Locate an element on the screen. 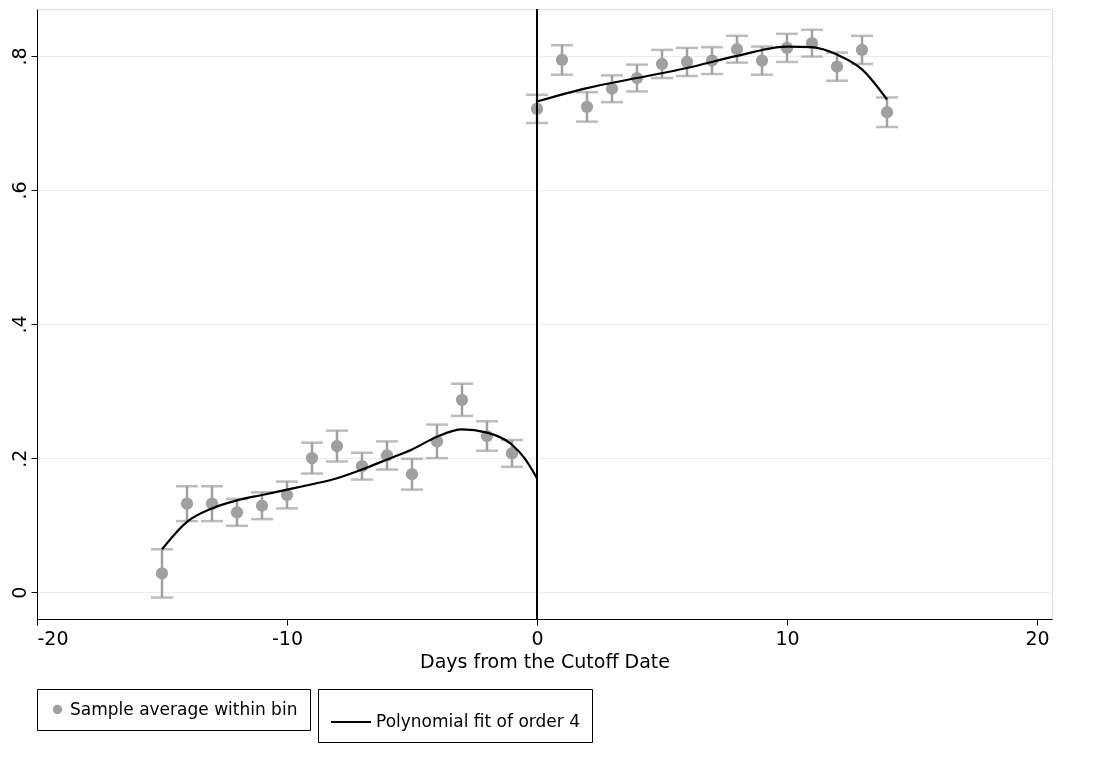  y-tick-label: 0 is located at coordinates (18, 592).